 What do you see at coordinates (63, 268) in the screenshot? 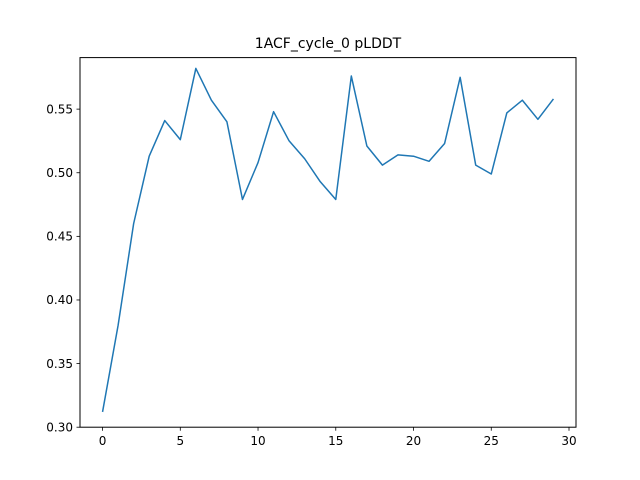
I see `y-axis: 0.30 0.35 0.40 0.45 0.50 0.55` at bounding box center [63, 268].